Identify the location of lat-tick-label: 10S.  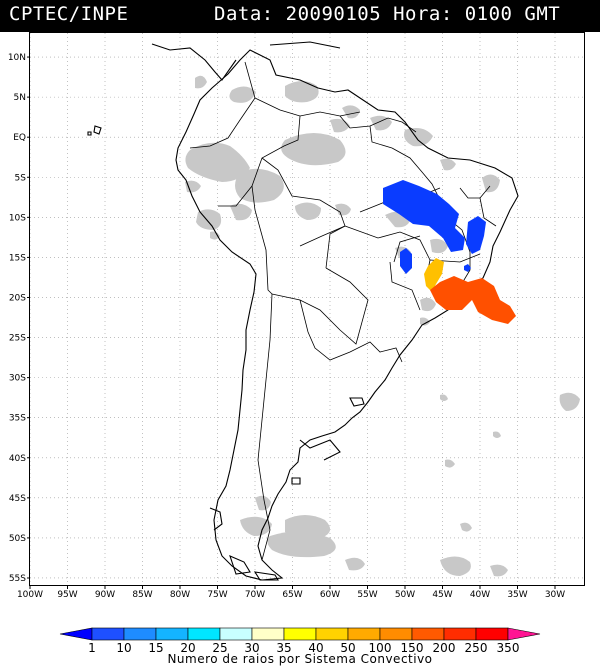
(17, 218).